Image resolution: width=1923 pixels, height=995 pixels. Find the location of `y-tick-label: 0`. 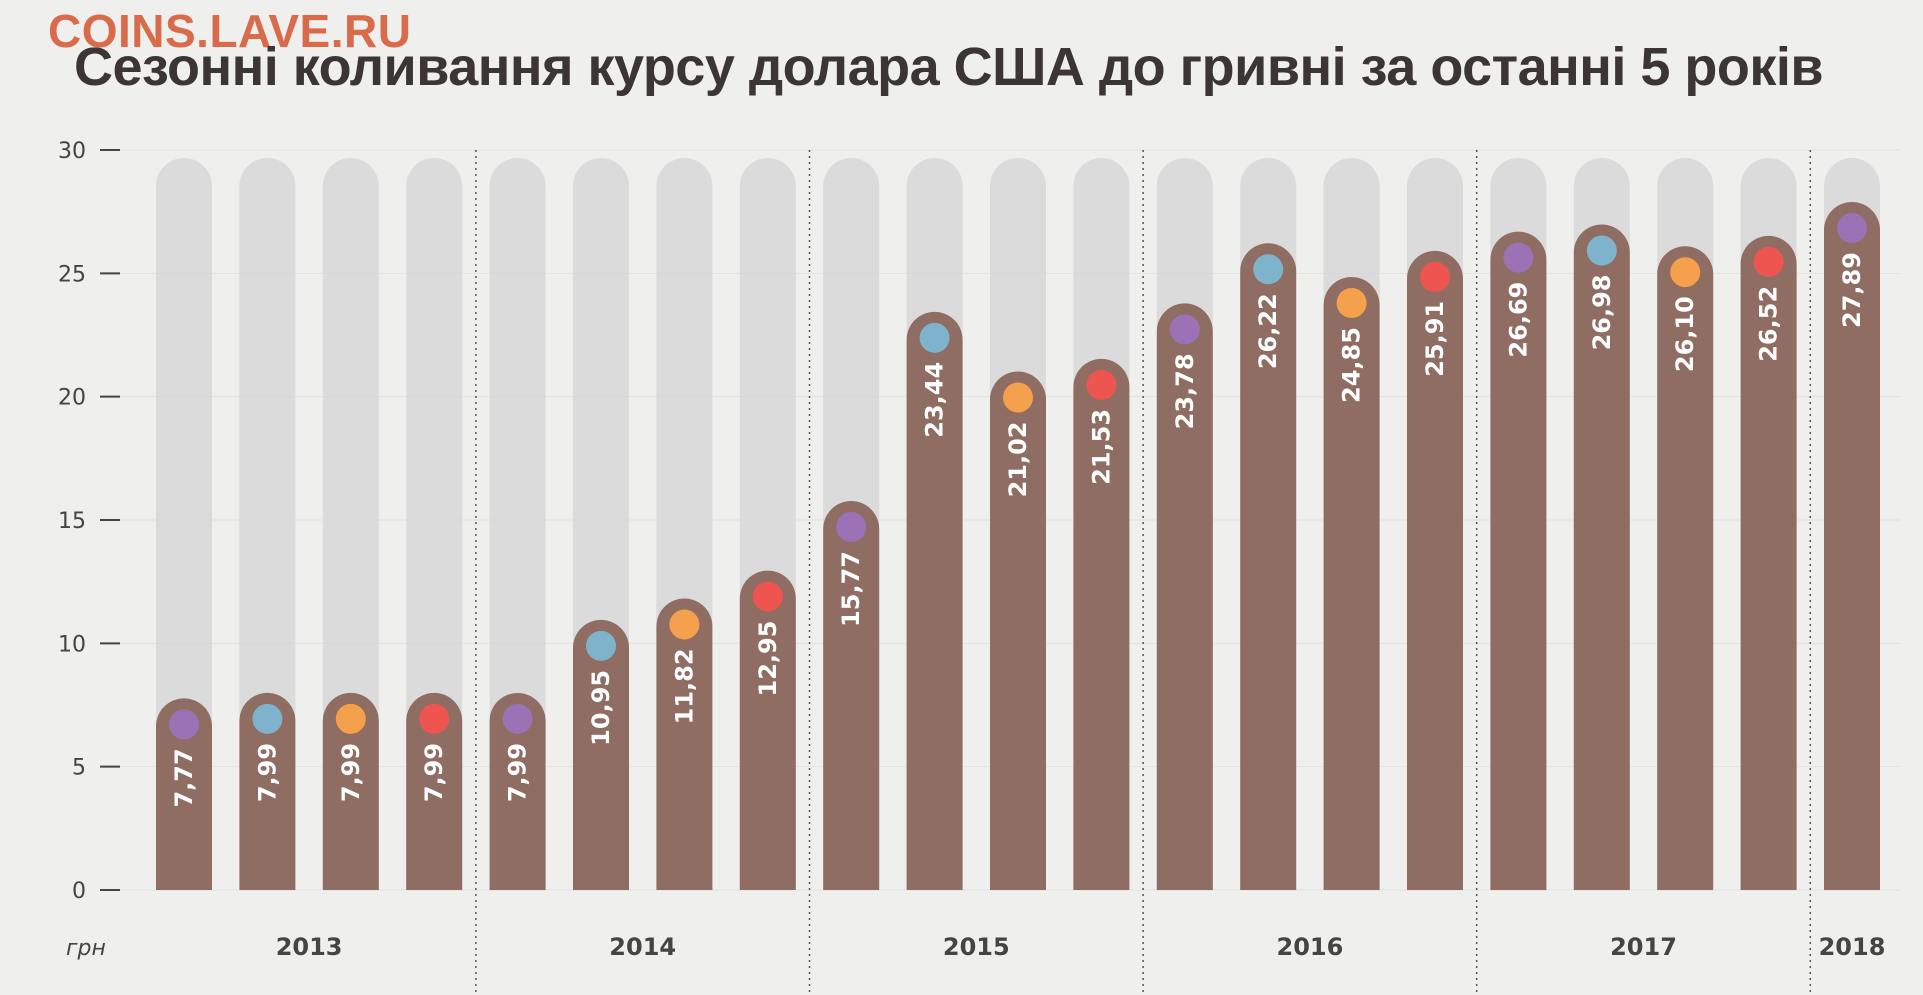

y-tick-label: 0 is located at coordinates (79, 891).